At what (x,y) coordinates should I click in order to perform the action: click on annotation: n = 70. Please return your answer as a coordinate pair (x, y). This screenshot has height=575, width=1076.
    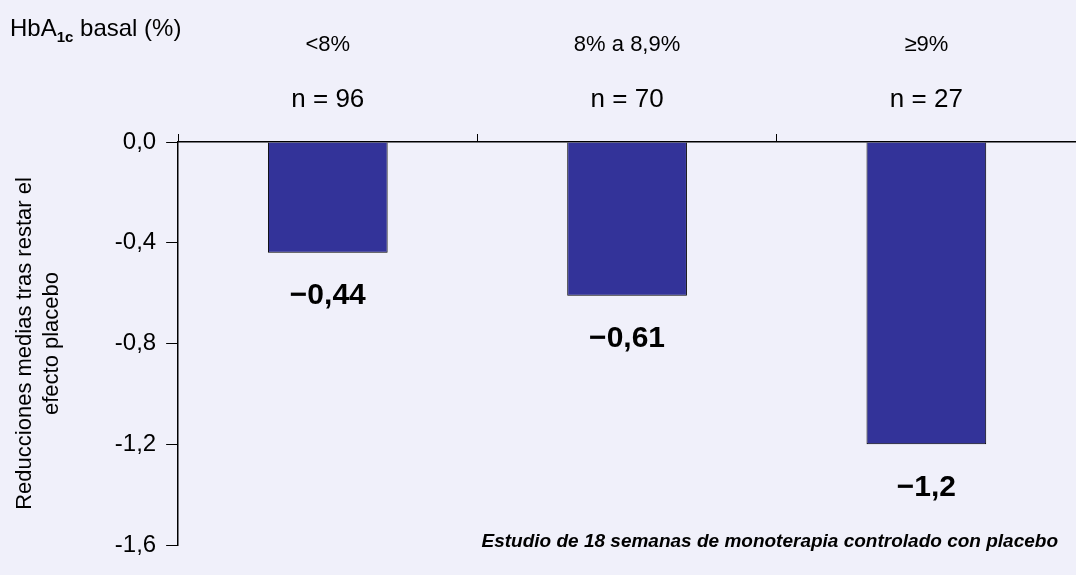
    Looking at the image, I should click on (627, 98).